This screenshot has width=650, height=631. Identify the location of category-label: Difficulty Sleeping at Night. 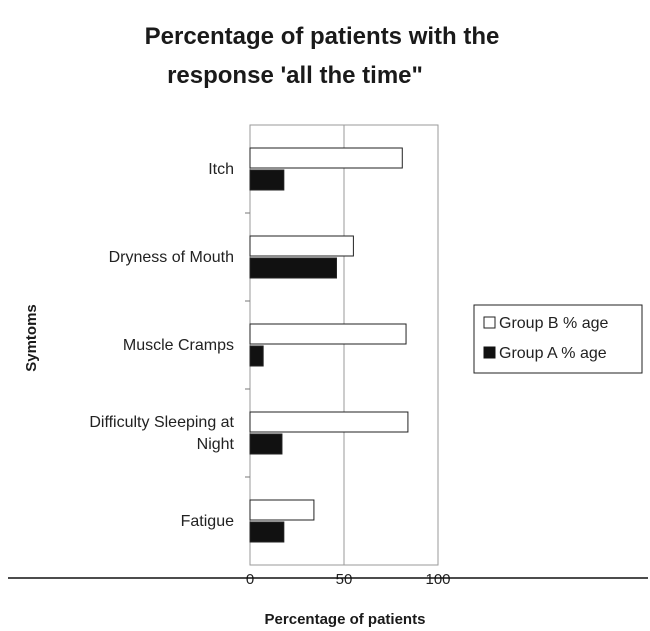
(161, 433).